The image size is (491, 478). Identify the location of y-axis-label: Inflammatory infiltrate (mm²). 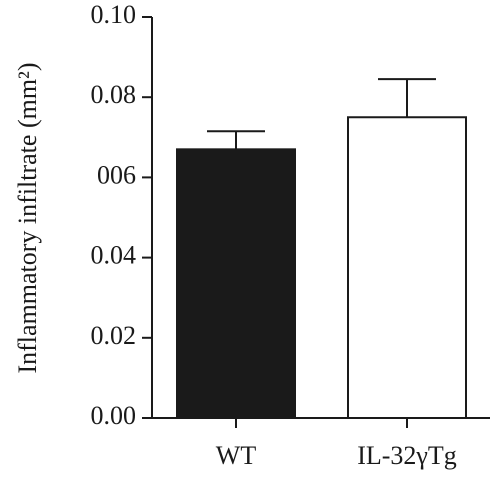
(27, 217).